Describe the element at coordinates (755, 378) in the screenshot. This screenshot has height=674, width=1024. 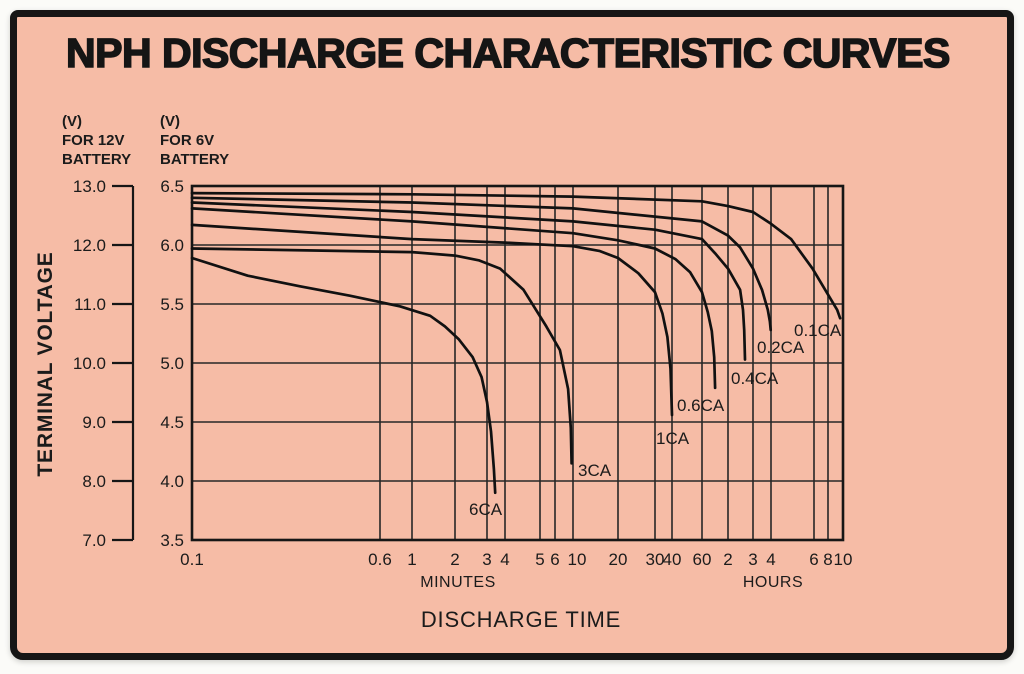
I see `curve-label-0.4ca: 0.4CA` at that location.